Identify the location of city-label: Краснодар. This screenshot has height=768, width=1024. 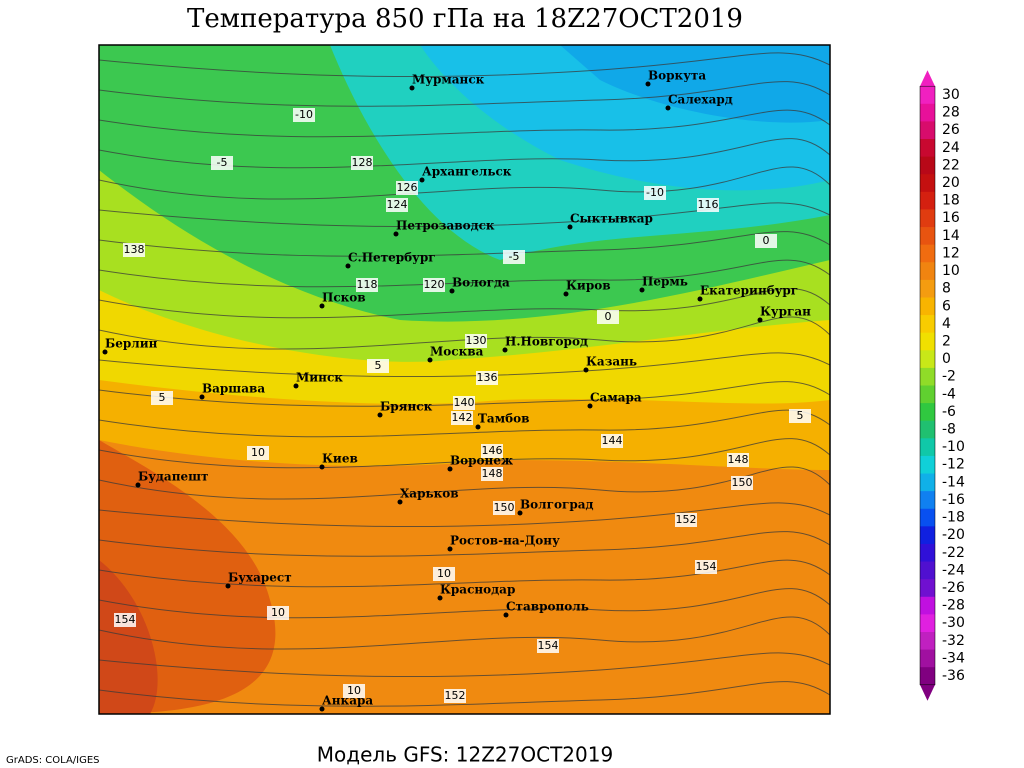
(477, 590).